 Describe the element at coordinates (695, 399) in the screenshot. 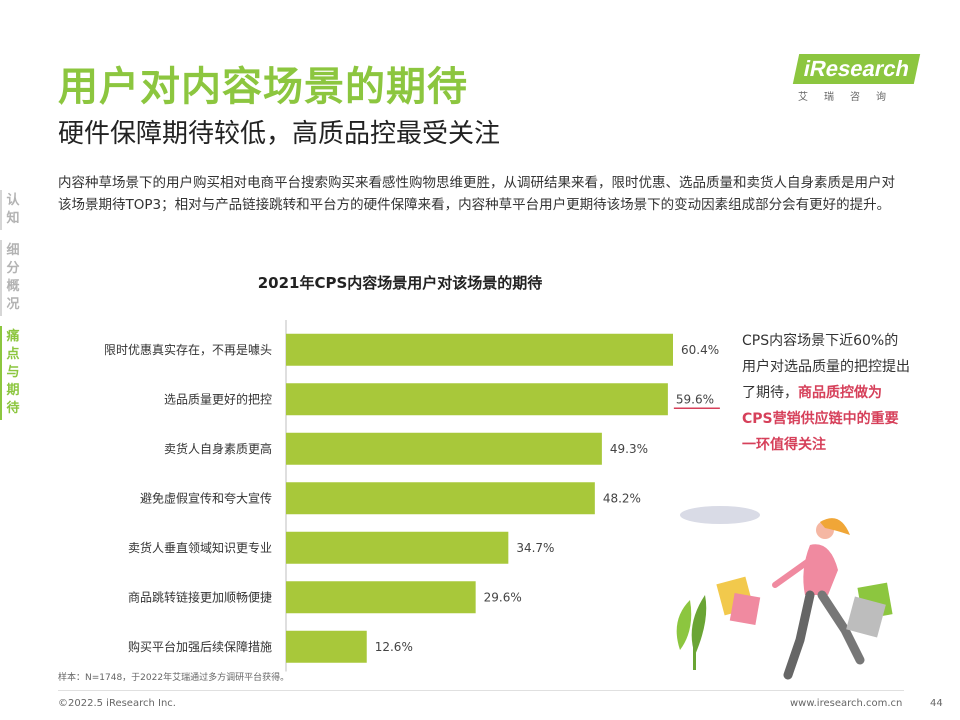

I see `value-label-1: 59.6%` at that location.